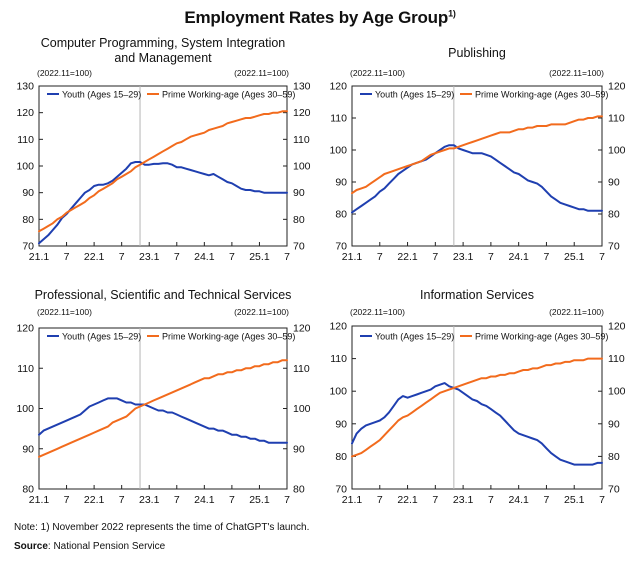 The width and height of the screenshot is (640, 562). Describe the element at coordinates (477, 295) in the screenshot. I see `chart-title-line: Information Services` at that location.